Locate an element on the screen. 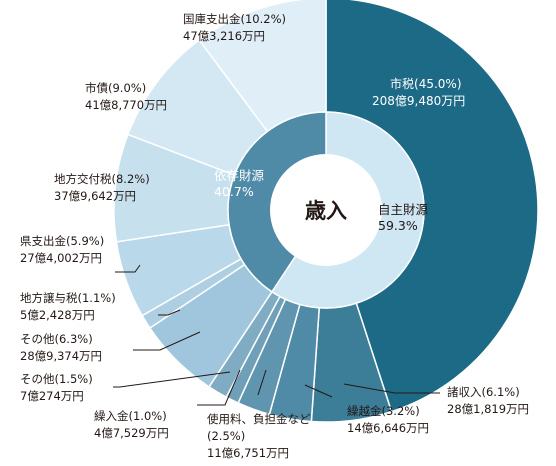 Image resolution: width=556 pixels, height=466 pixels. inner-label-own-revenue-pct: 59.3% is located at coordinates (398, 225).